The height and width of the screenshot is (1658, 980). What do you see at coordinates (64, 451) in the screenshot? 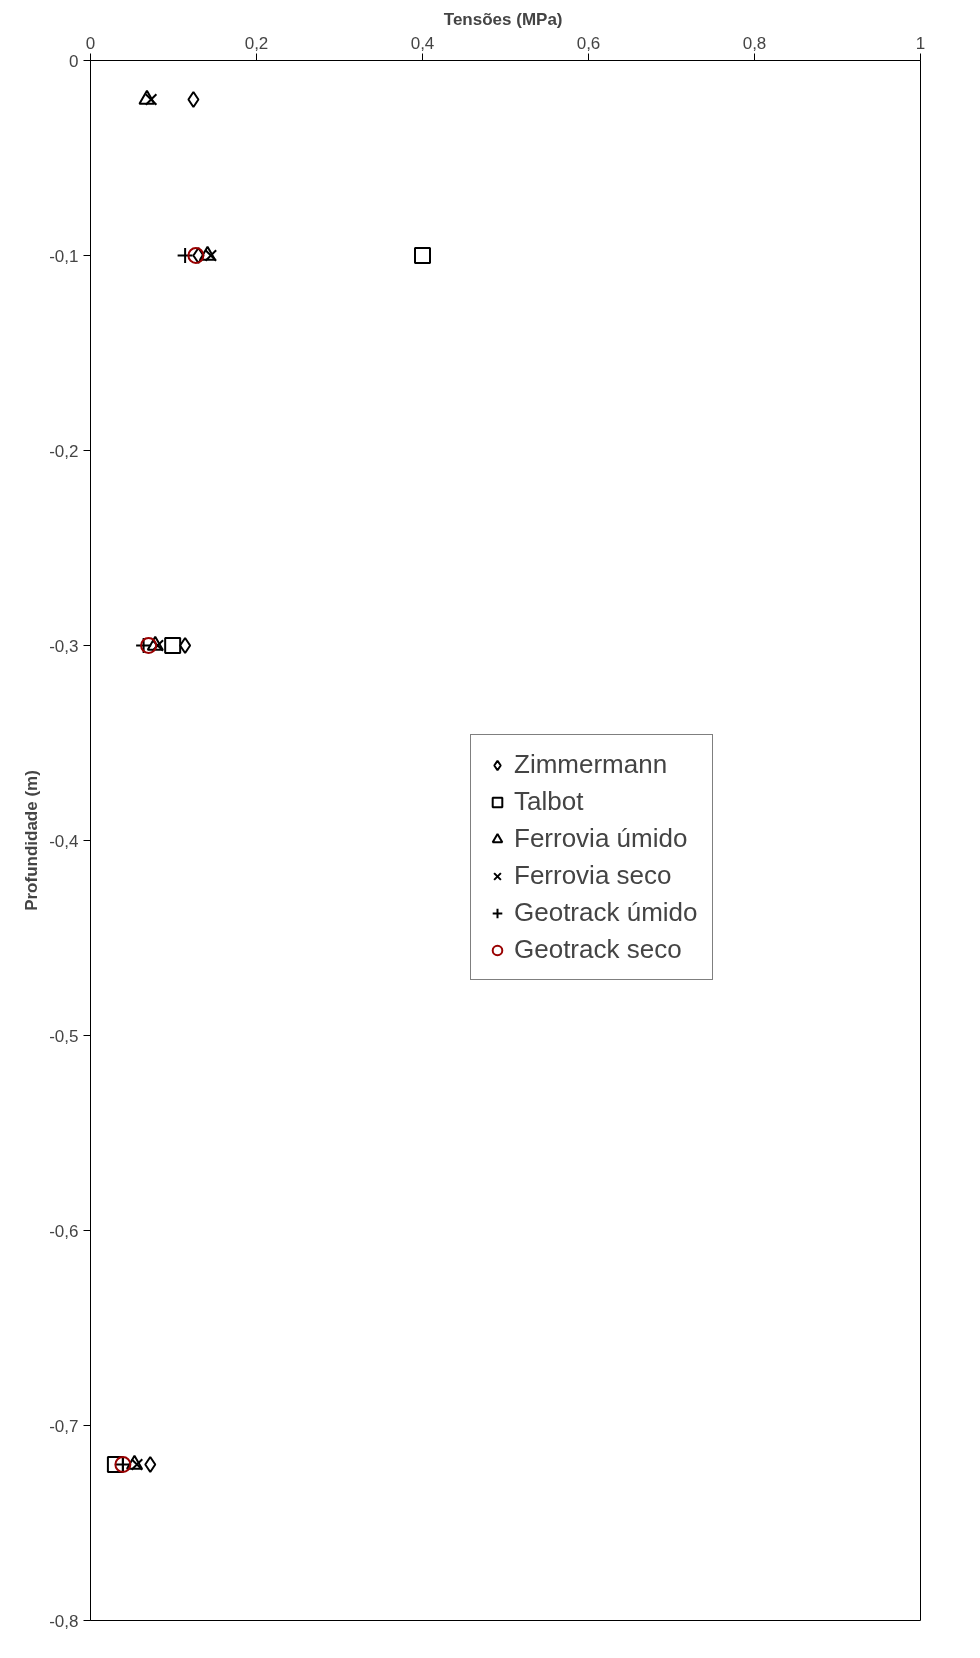
I see `y-tick-label: -0,2` at bounding box center [64, 451].